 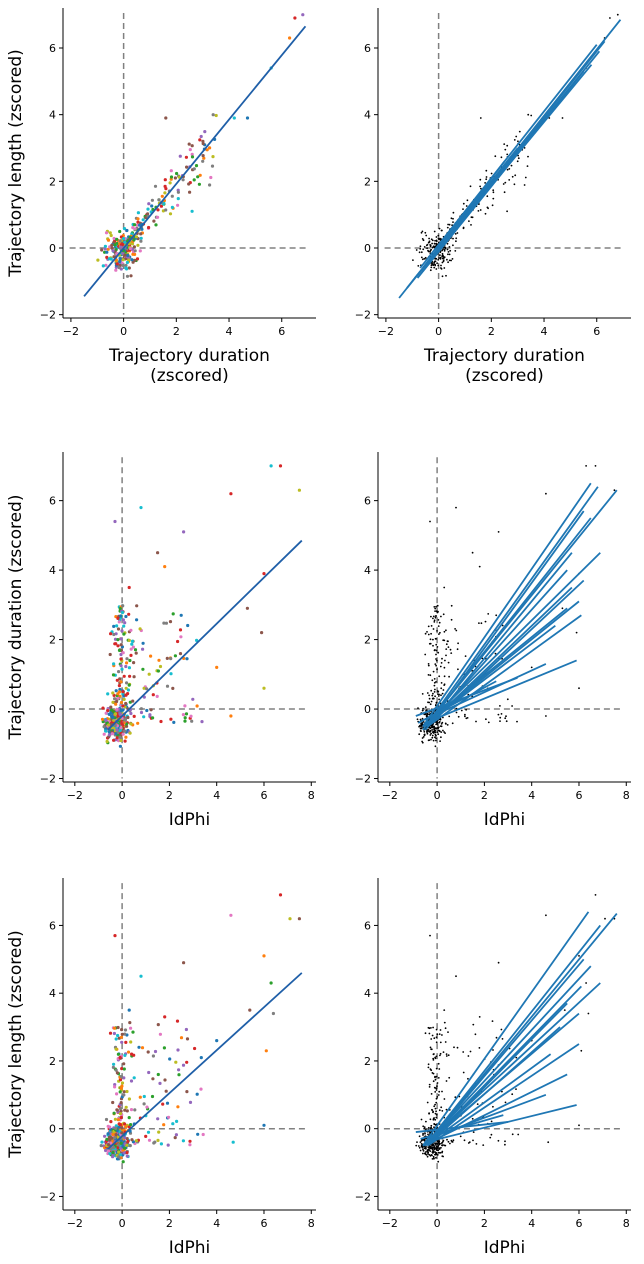 I want to click on x-tick-label: 0, so click(x=123, y=331).